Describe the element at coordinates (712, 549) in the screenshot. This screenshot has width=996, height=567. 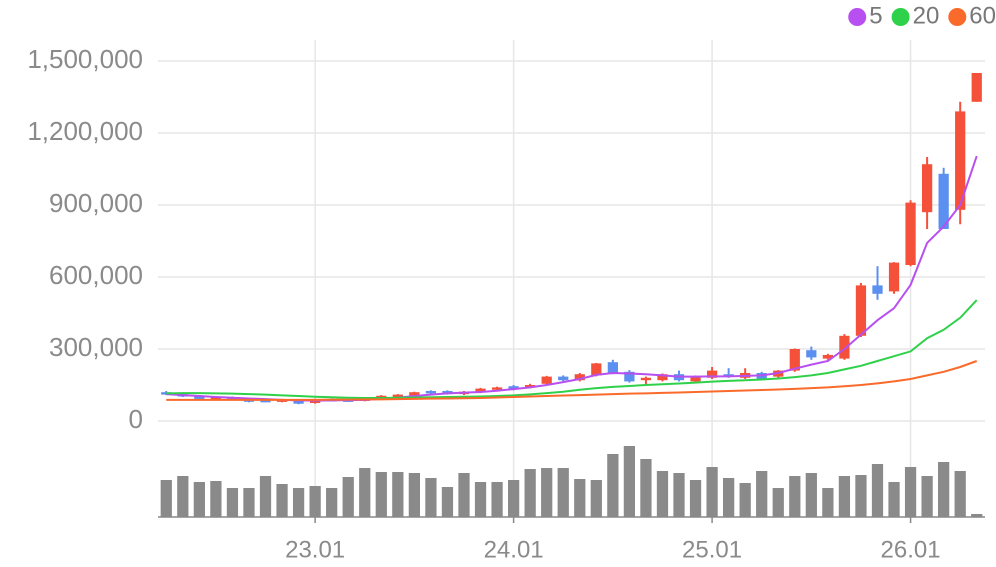
I see `x-tick-label: 25.01` at that location.